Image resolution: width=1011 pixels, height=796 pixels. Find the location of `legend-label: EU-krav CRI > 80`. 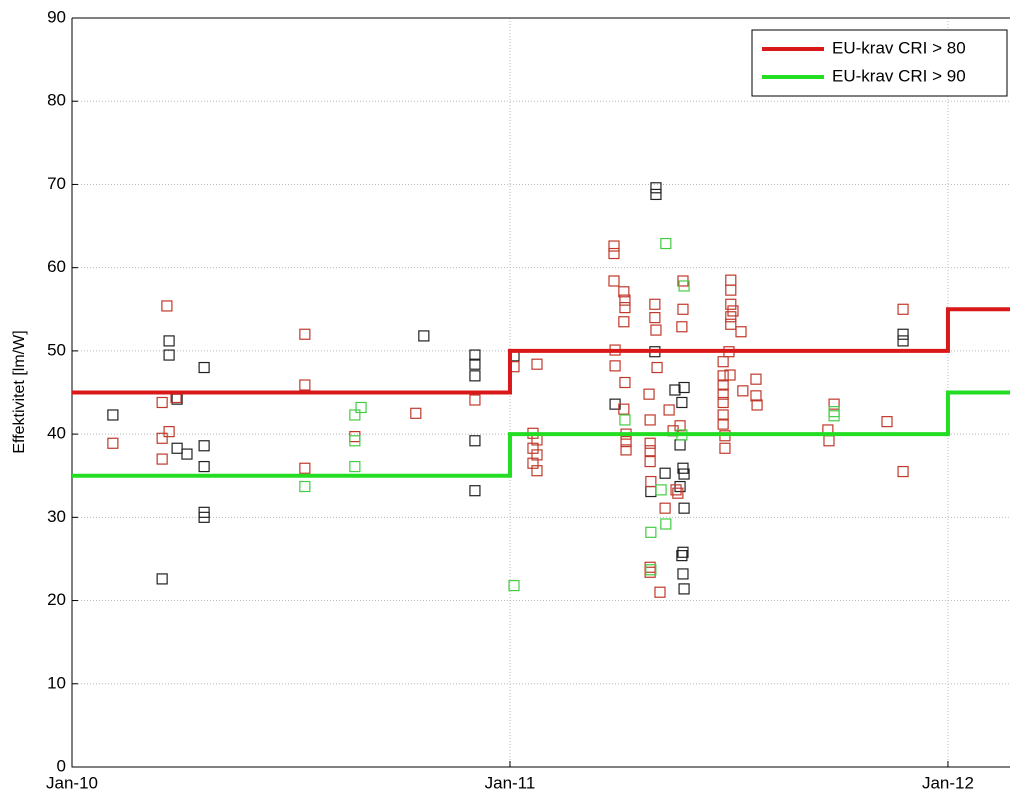

legend-label: EU-krav CRI > 80 is located at coordinates (899, 47).